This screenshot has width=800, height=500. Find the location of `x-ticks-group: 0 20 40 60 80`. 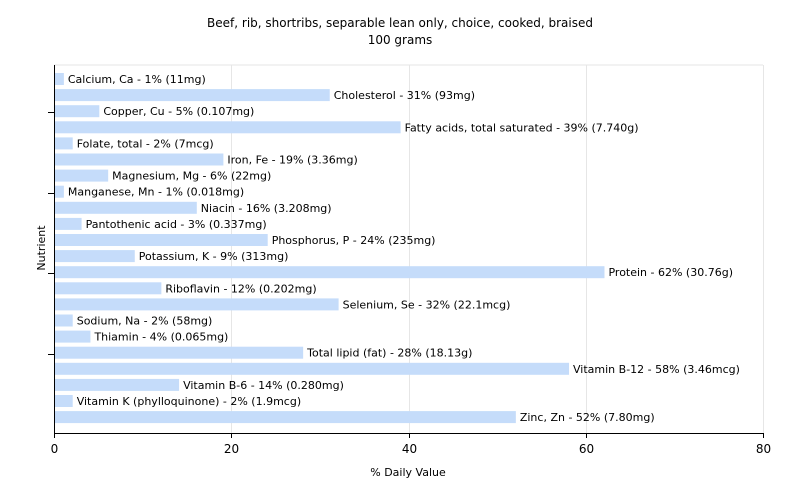

x-ticks-group: 0 20 40 60 80 is located at coordinates (411, 444).